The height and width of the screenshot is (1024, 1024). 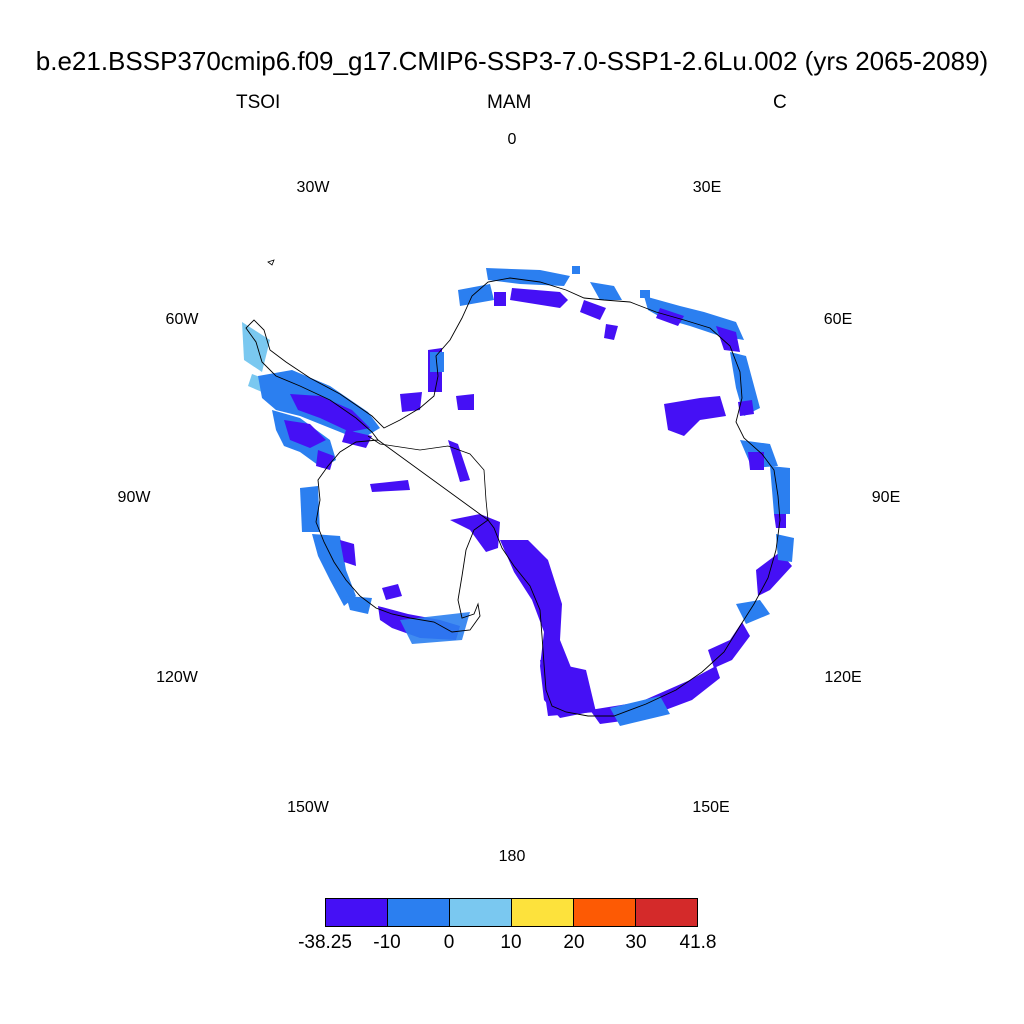 What do you see at coordinates (134, 497) in the screenshot?
I see `lon-label-90w: 90W` at bounding box center [134, 497].